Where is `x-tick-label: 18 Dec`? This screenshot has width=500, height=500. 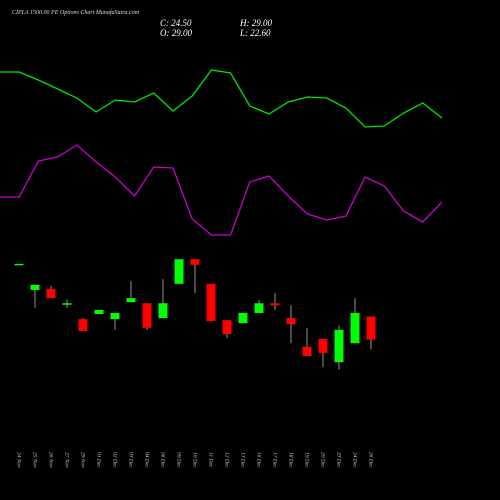 x-tick-label: 18 Dec is located at coordinates (291, 460).